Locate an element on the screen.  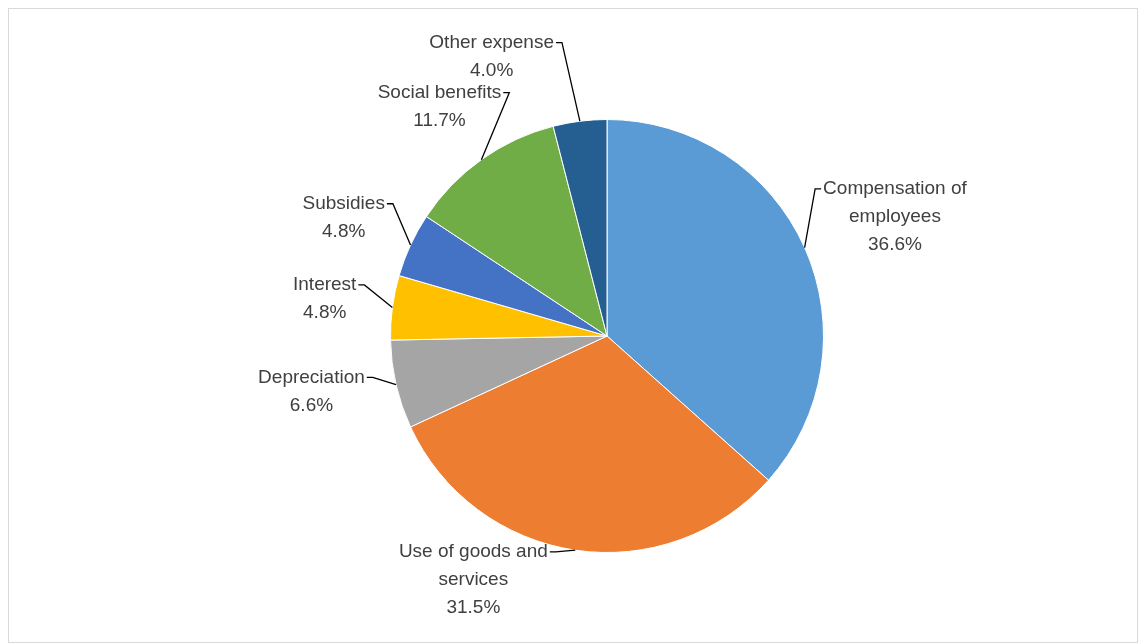
slice-label: Social benefits is located at coordinates (439, 91).